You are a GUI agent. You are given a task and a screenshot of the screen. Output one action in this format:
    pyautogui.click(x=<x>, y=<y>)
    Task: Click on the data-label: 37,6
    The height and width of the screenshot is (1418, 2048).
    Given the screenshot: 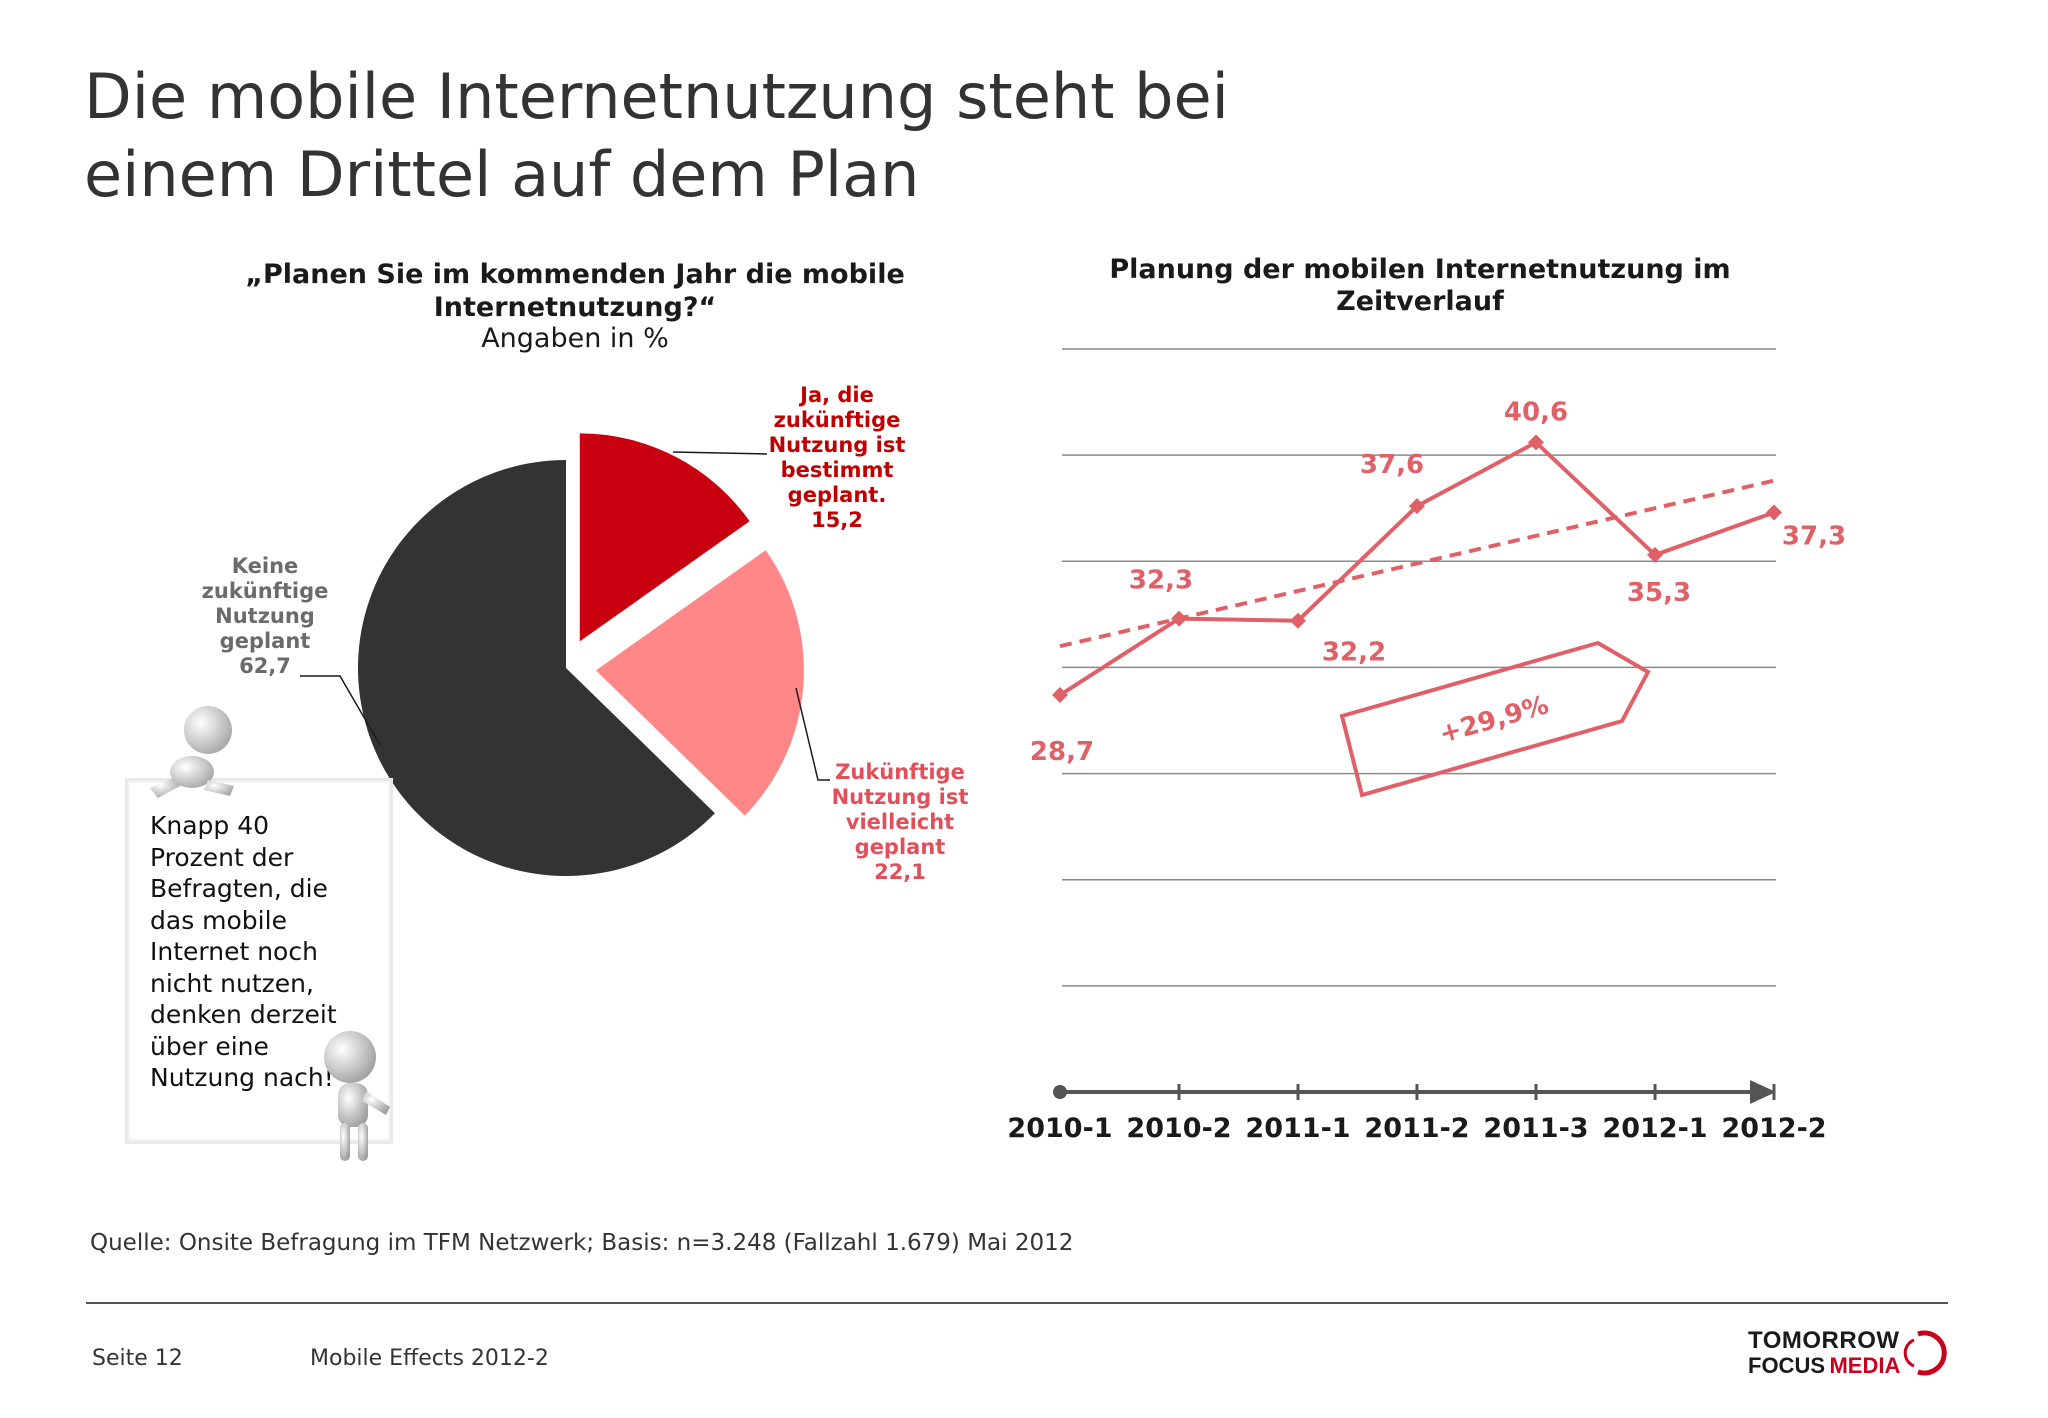 What is the action you would take?
    pyautogui.click(x=1392, y=465)
    